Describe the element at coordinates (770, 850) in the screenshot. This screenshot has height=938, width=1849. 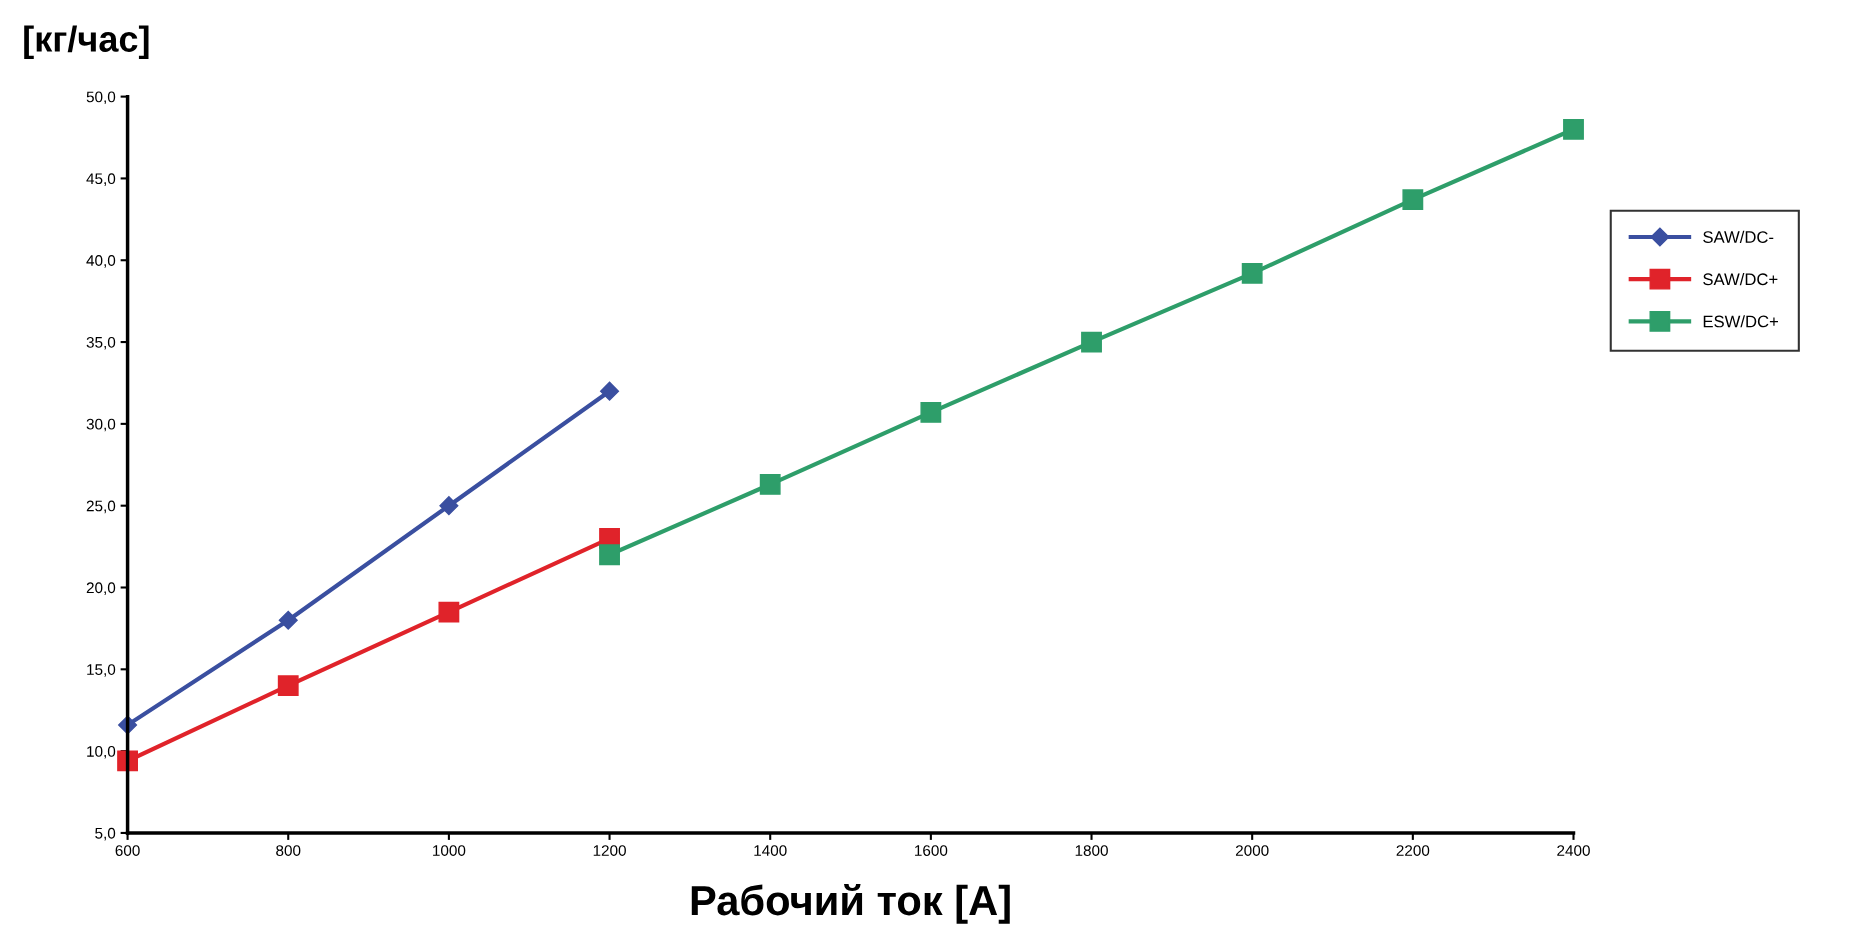
I see `x-tick-label: 1400` at that location.